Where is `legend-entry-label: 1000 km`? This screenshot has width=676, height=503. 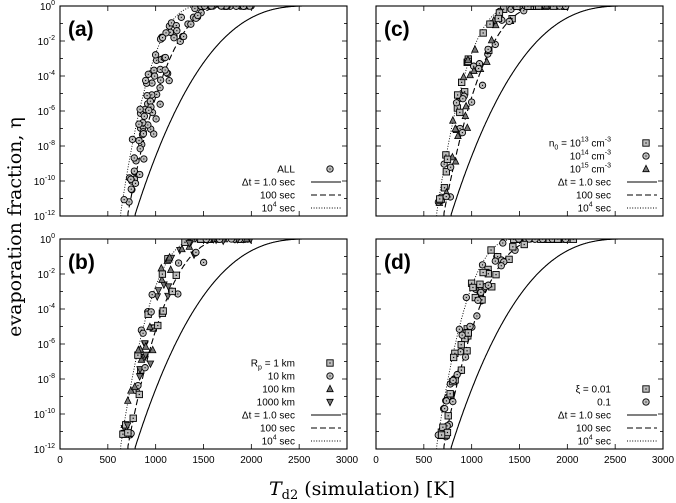
legend-entry-label: 1000 km is located at coordinates (276, 403).